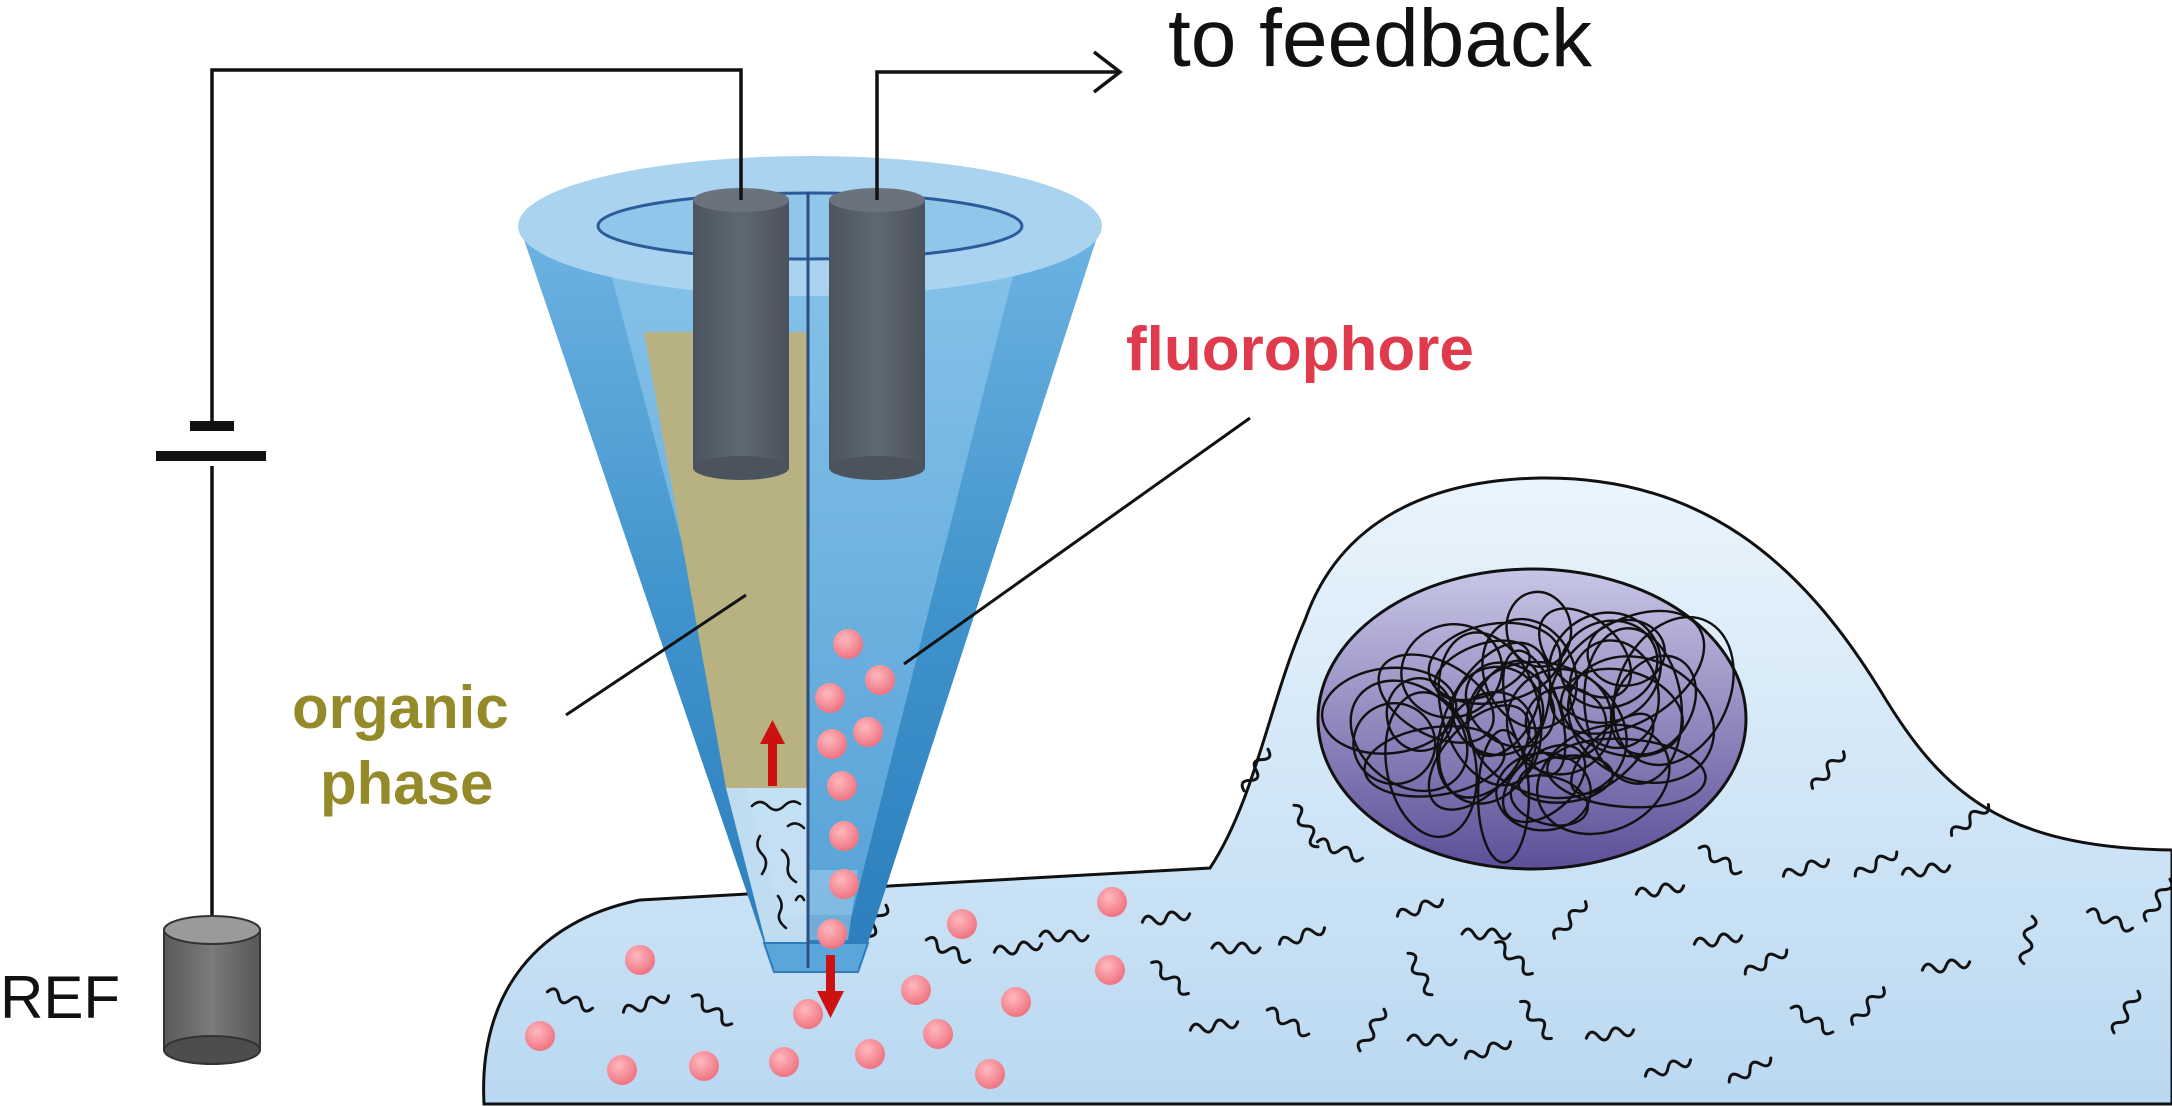 The height and width of the screenshot is (1106, 2172). Describe the element at coordinates (1300, 349) in the screenshot. I see `fluorophore-label: fluorophore` at that location.